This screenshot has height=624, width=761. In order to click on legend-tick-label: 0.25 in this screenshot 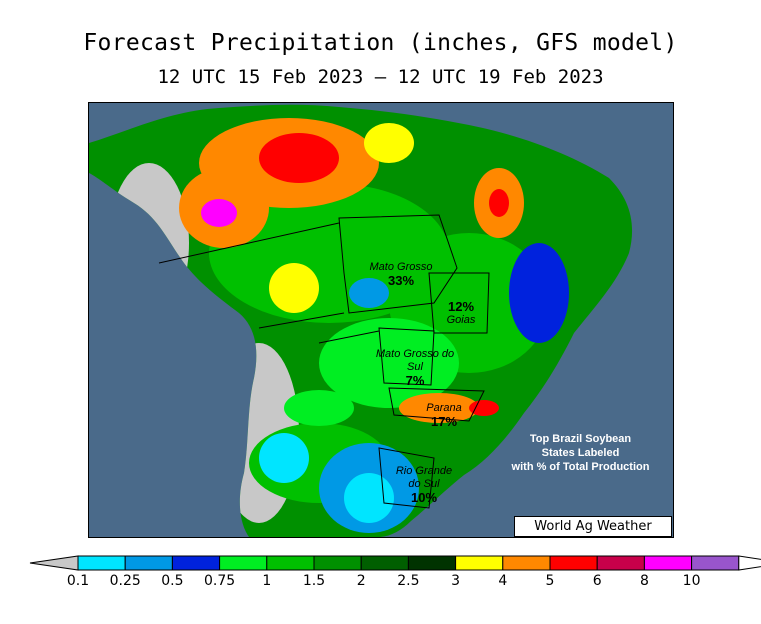, I will do `click(125, 581)`.